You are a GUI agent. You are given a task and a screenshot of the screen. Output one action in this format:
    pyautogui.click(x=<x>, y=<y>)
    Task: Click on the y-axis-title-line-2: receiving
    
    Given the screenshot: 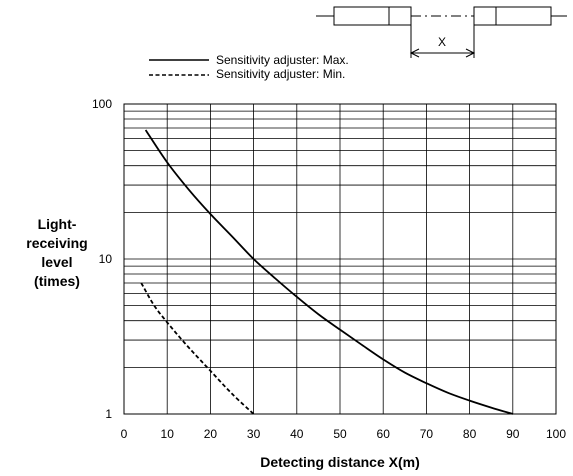 What is the action you would take?
    pyautogui.click(x=56, y=243)
    